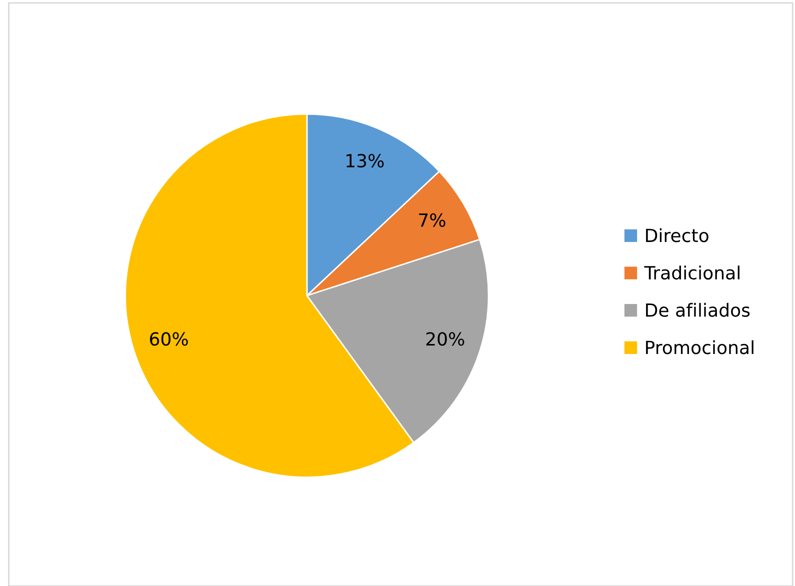 This screenshot has height=586, width=795. What do you see at coordinates (677, 235) in the screenshot?
I see `legend-label: Directo` at bounding box center [677, 235].